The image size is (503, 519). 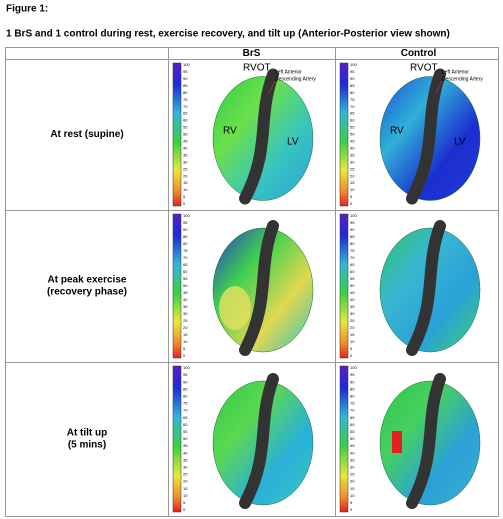 What do you see at coordinates (397, 442) in the screenshot?
I see `hot-region` at bounding box center [397, 442].